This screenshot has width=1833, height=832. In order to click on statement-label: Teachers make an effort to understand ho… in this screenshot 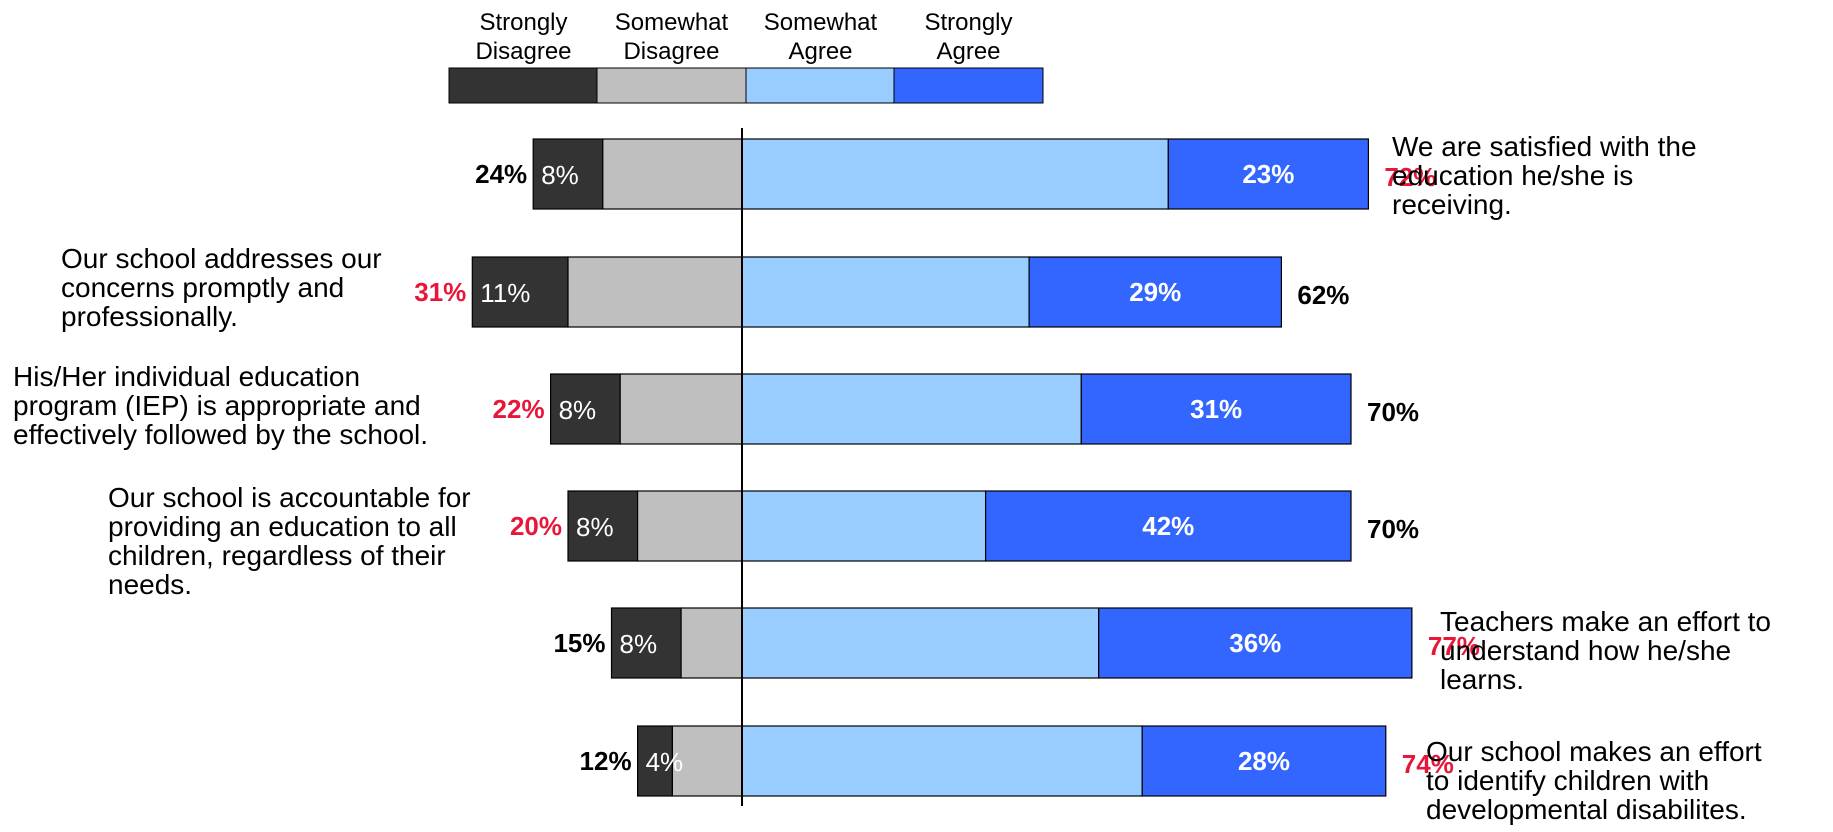, I will do `click(1605, 650)`.